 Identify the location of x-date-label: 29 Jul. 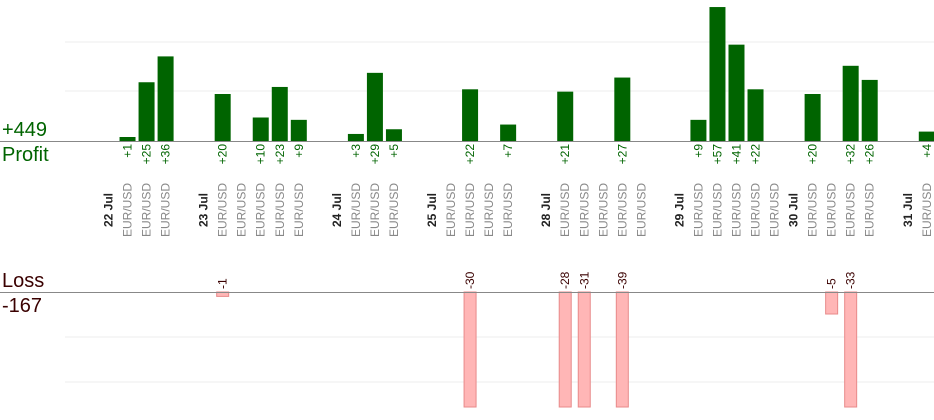
(679, 210).